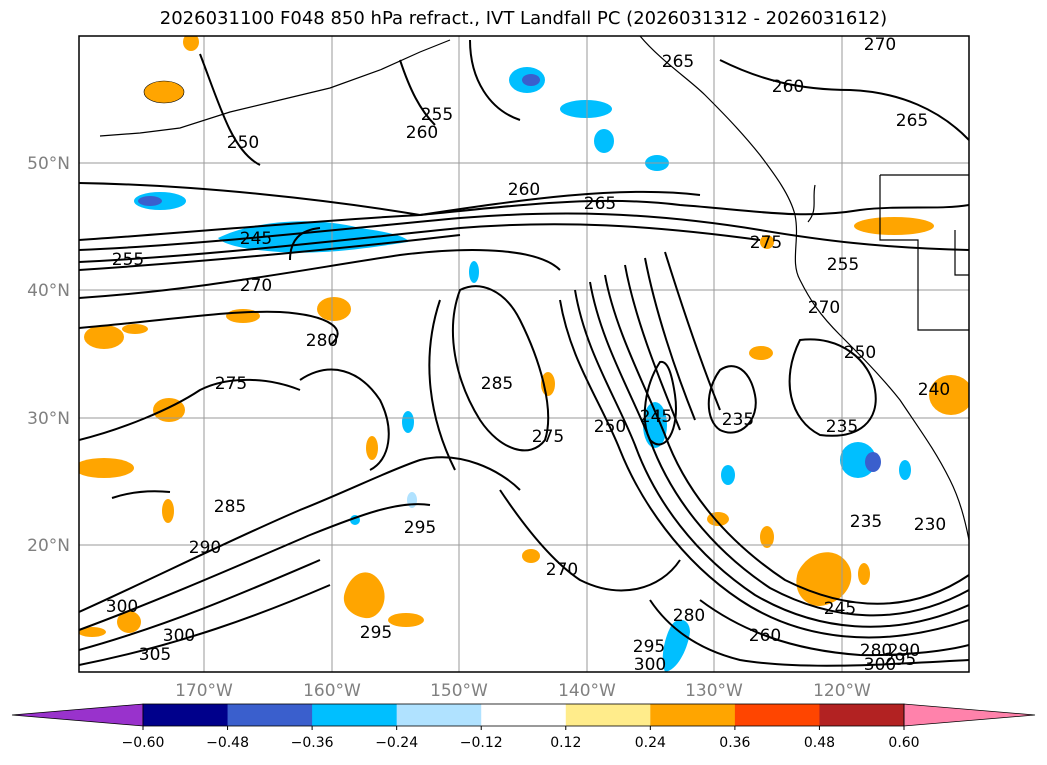 This screenshot has height=765, width=1047. I want to click on colorbar-frame, so click(523, 715).